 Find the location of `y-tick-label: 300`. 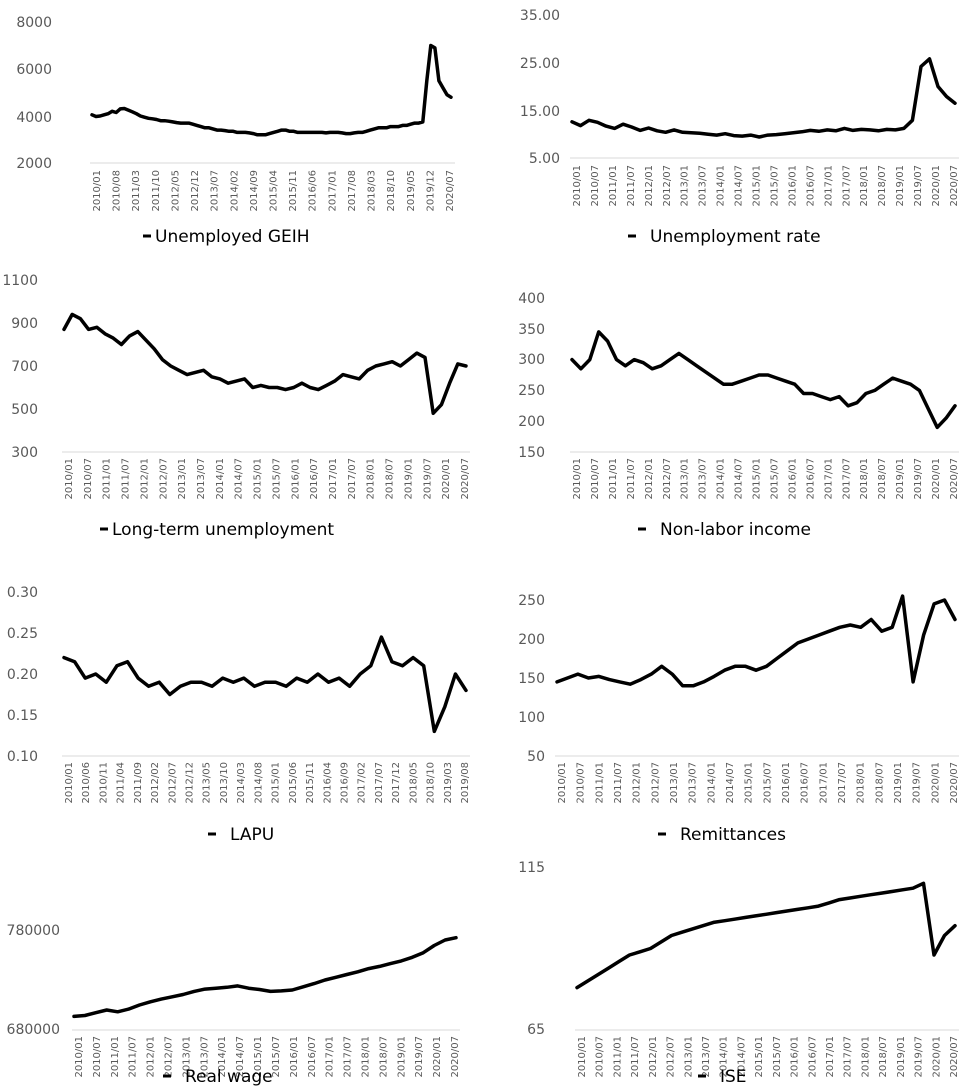

y-tick-label: 300 is located at coordinates (531, 360).